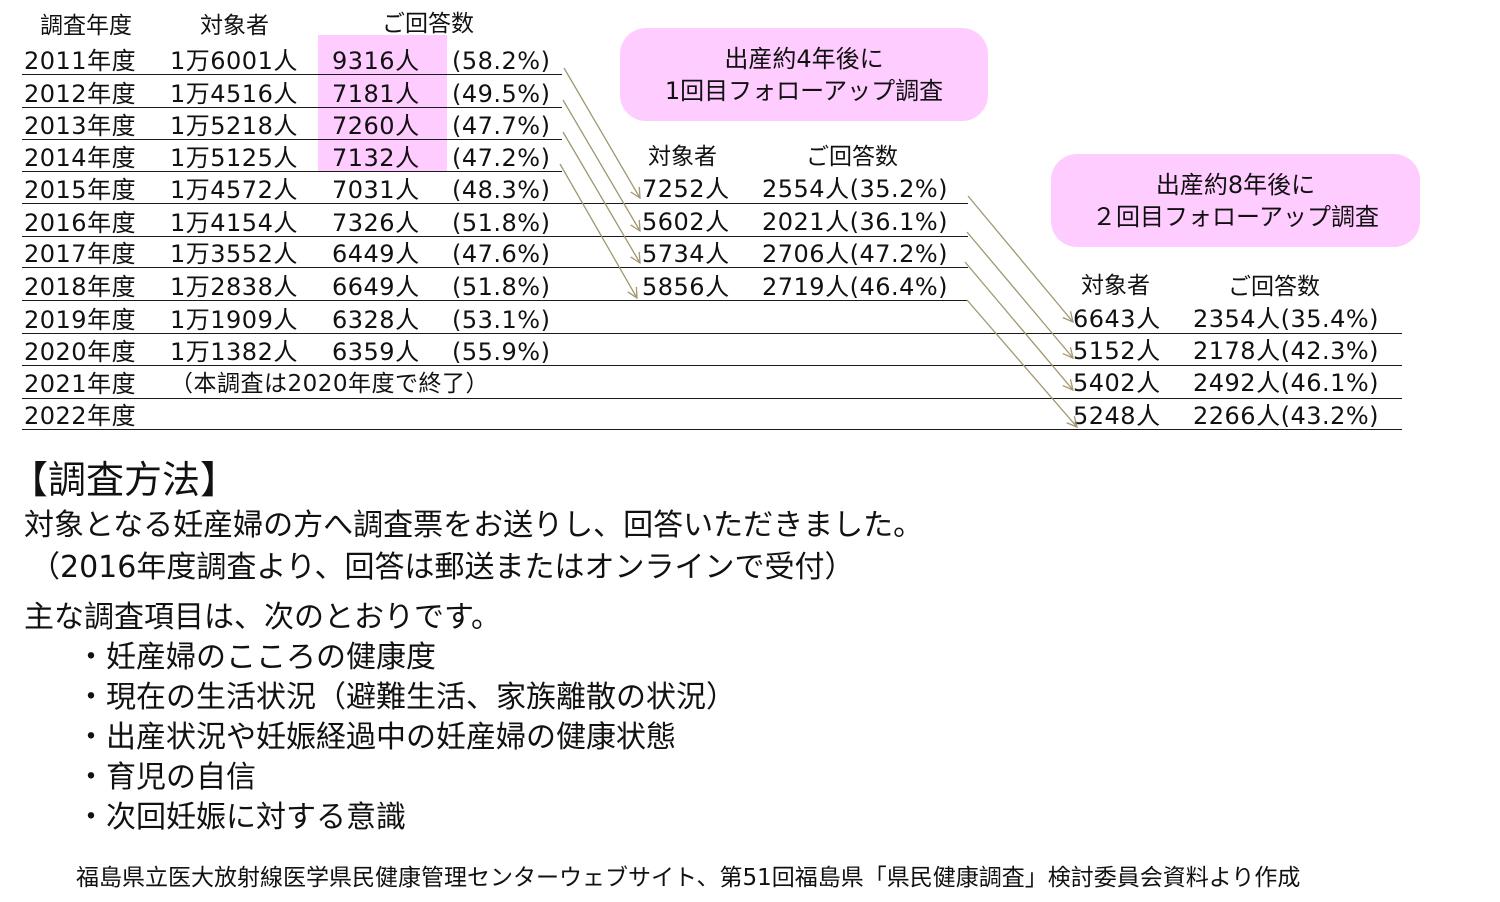 The height and width of the screenshot is (902, 1500). What do you see at coordinates (495, 203) in the screenshot?
I see `row-line-2015` at bounding box center [495, 203].